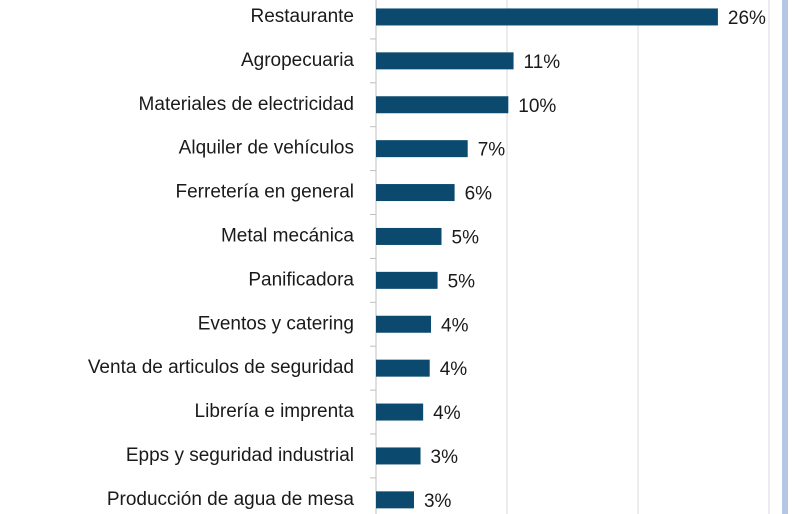 This screenshot has width=792, height=514. I want to click on data-label: 10%, so click(537, 106).